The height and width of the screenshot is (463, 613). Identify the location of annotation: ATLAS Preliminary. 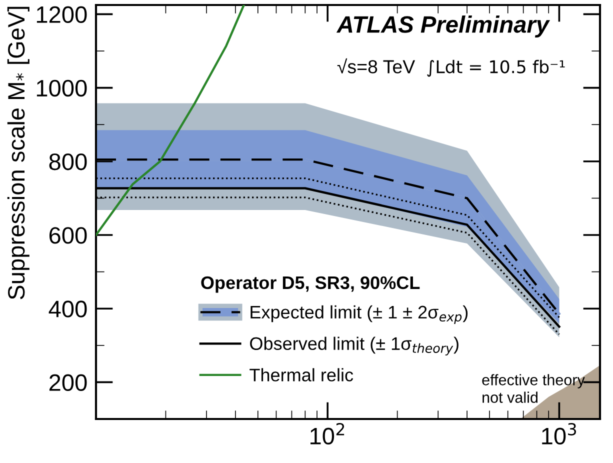
(443, 27).